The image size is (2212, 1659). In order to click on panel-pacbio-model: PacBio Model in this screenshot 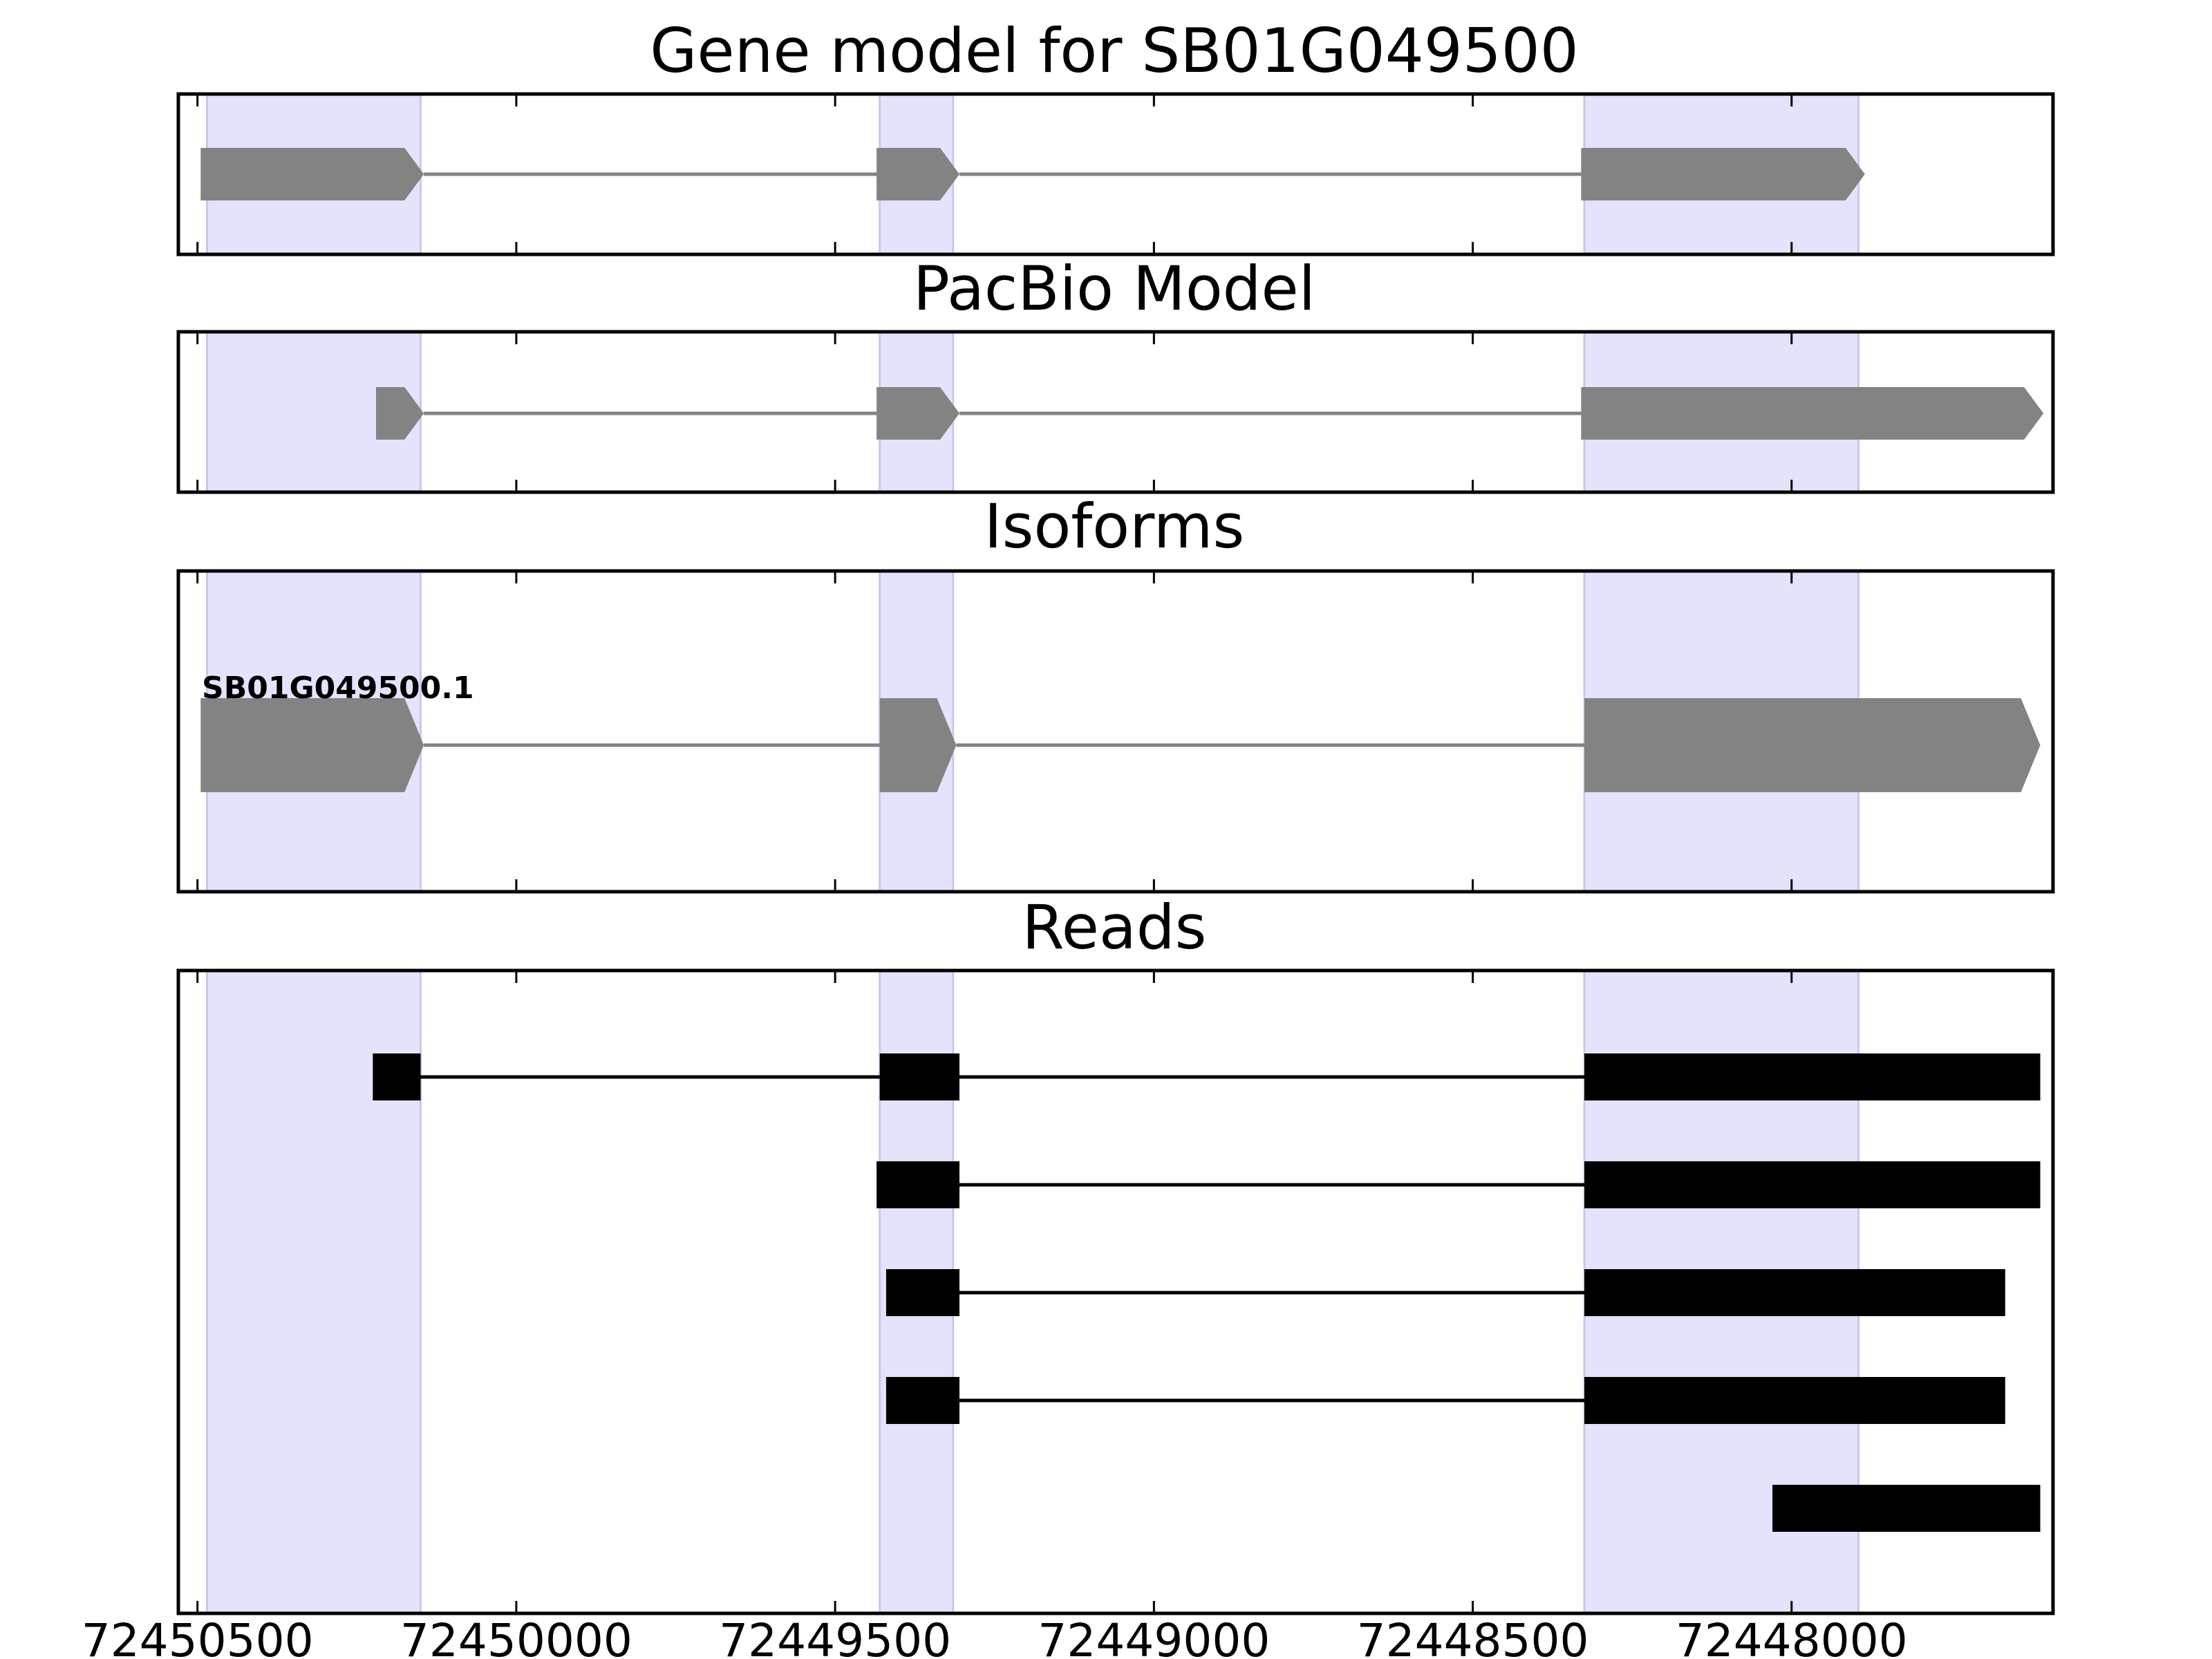, I will do `click(1115, 373)`.